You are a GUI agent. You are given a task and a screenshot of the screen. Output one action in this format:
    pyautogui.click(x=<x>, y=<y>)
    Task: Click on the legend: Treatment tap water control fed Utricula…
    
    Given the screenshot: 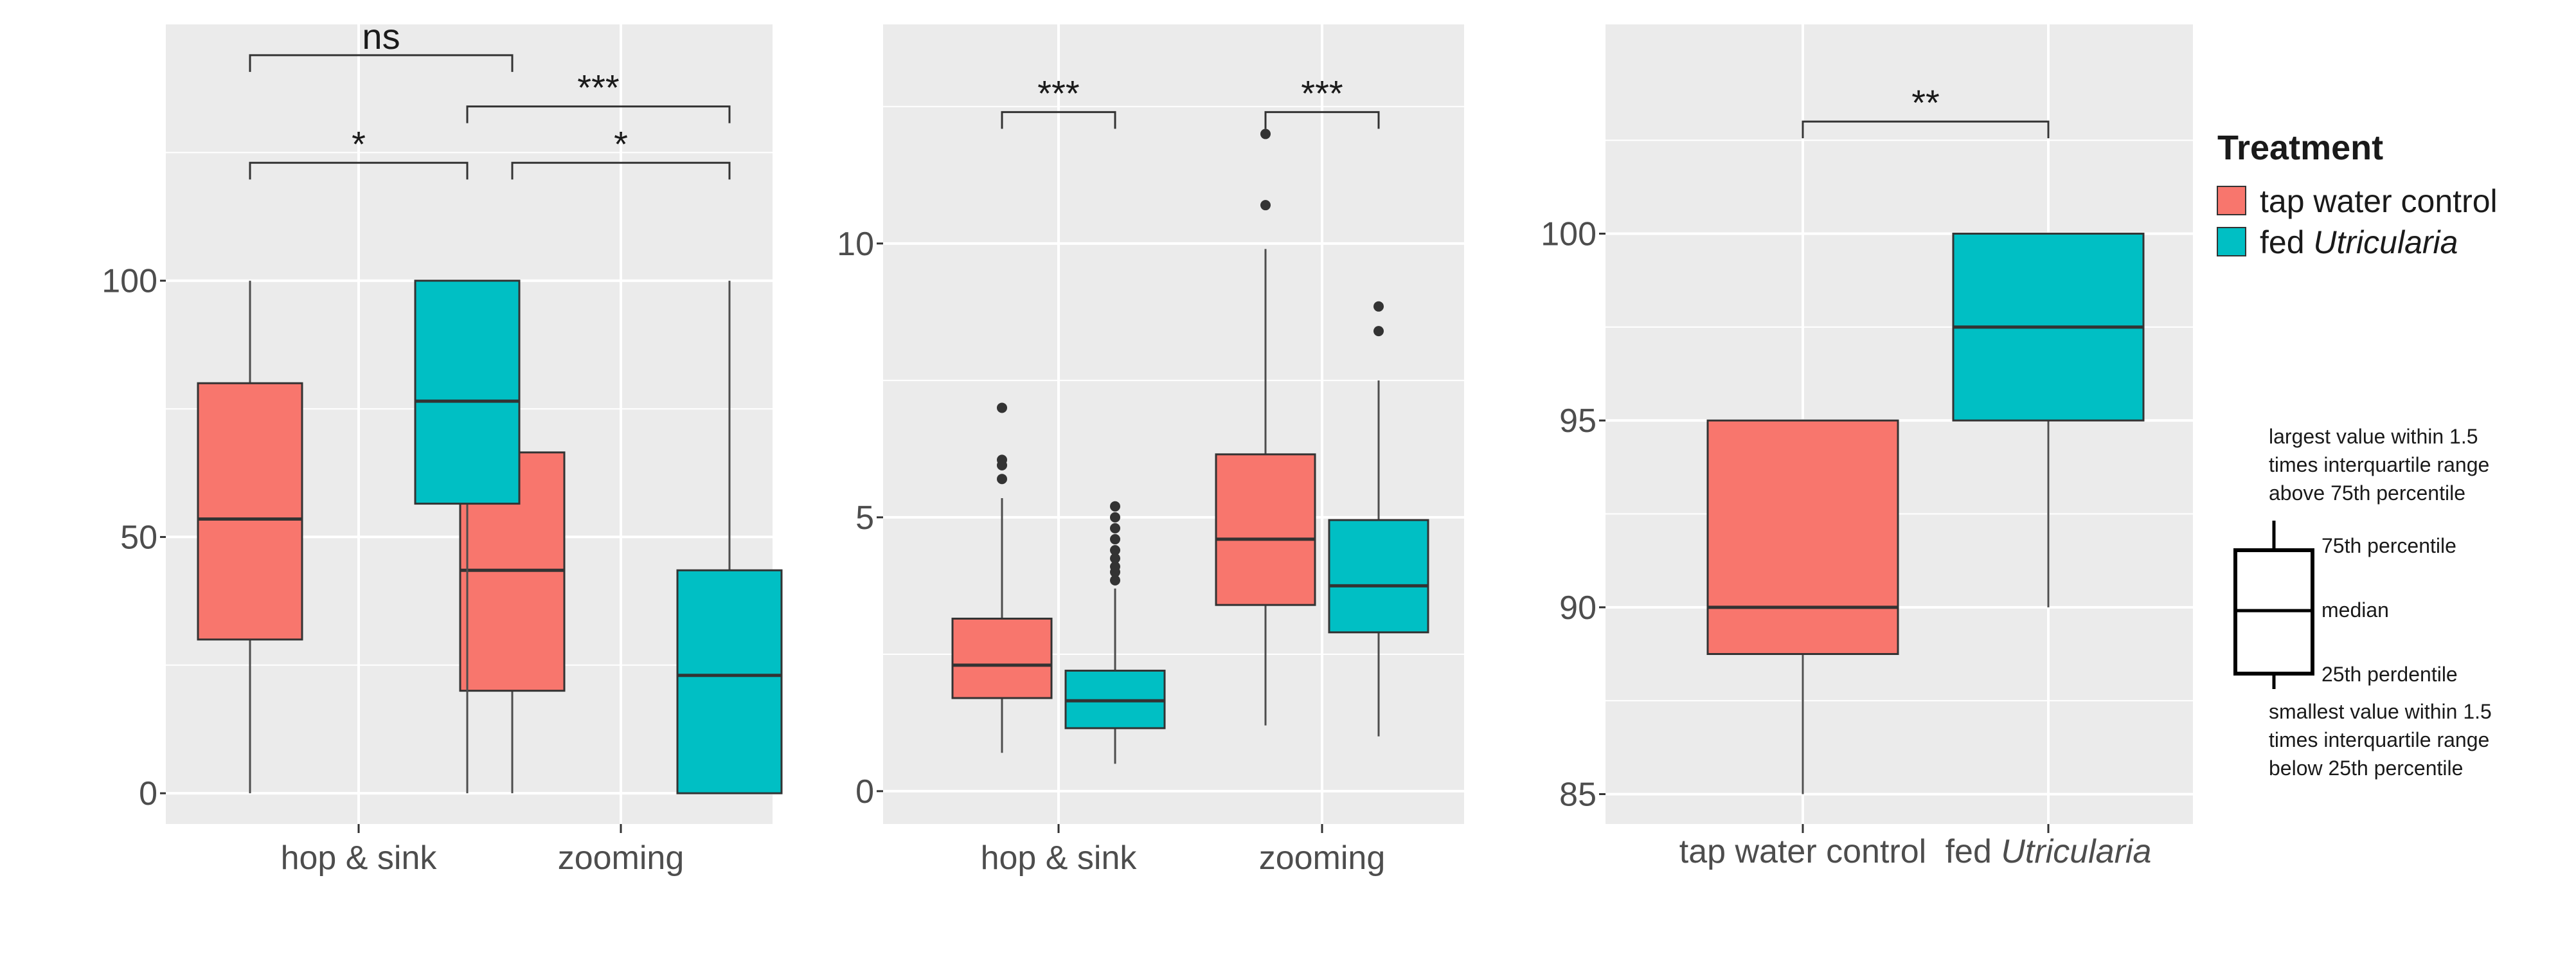 What is the action you would take?
    pyautogui.click(x=2357, y=195)
    